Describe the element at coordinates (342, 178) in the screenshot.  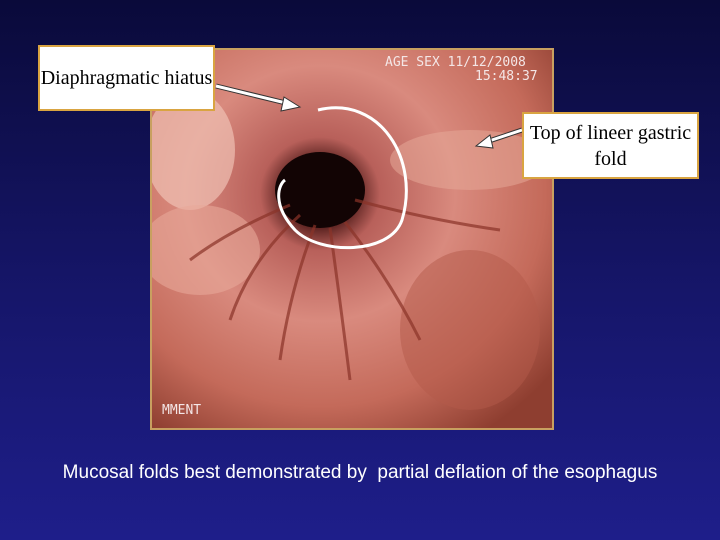
I see `hiatus-outline` at that location.